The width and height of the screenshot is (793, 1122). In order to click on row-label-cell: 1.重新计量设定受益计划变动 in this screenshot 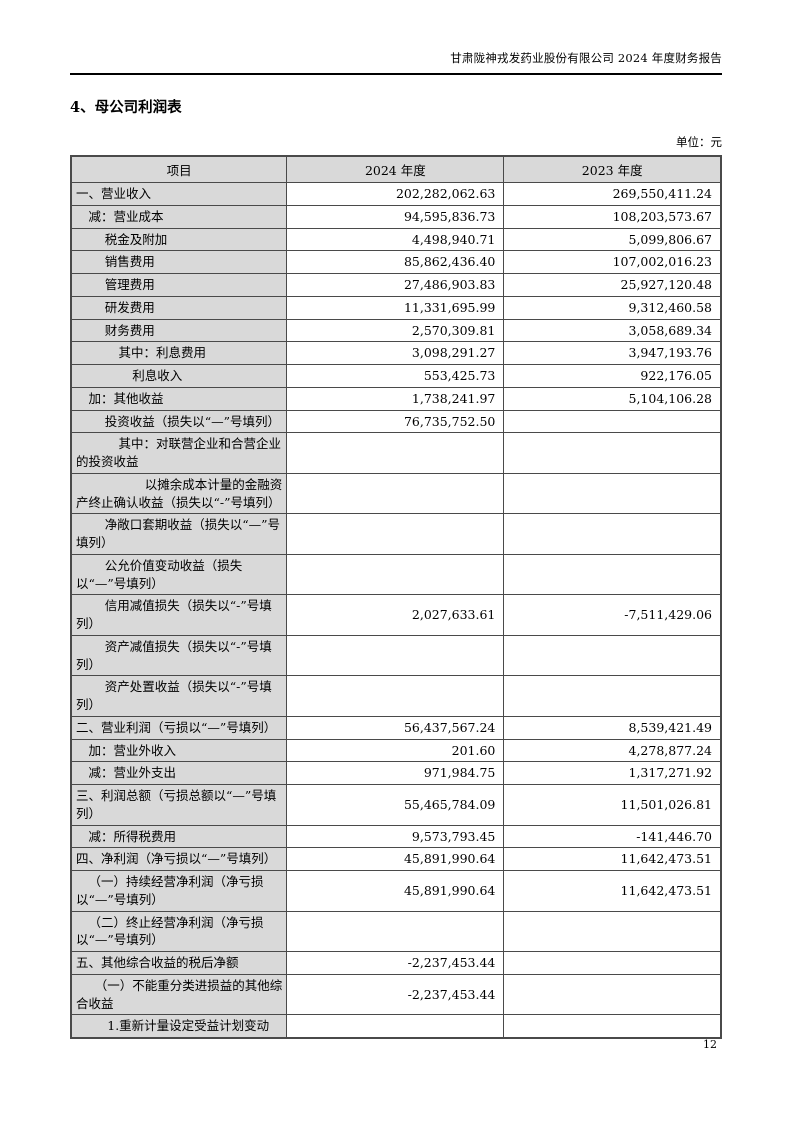, I will do `click(179, 1026)`.